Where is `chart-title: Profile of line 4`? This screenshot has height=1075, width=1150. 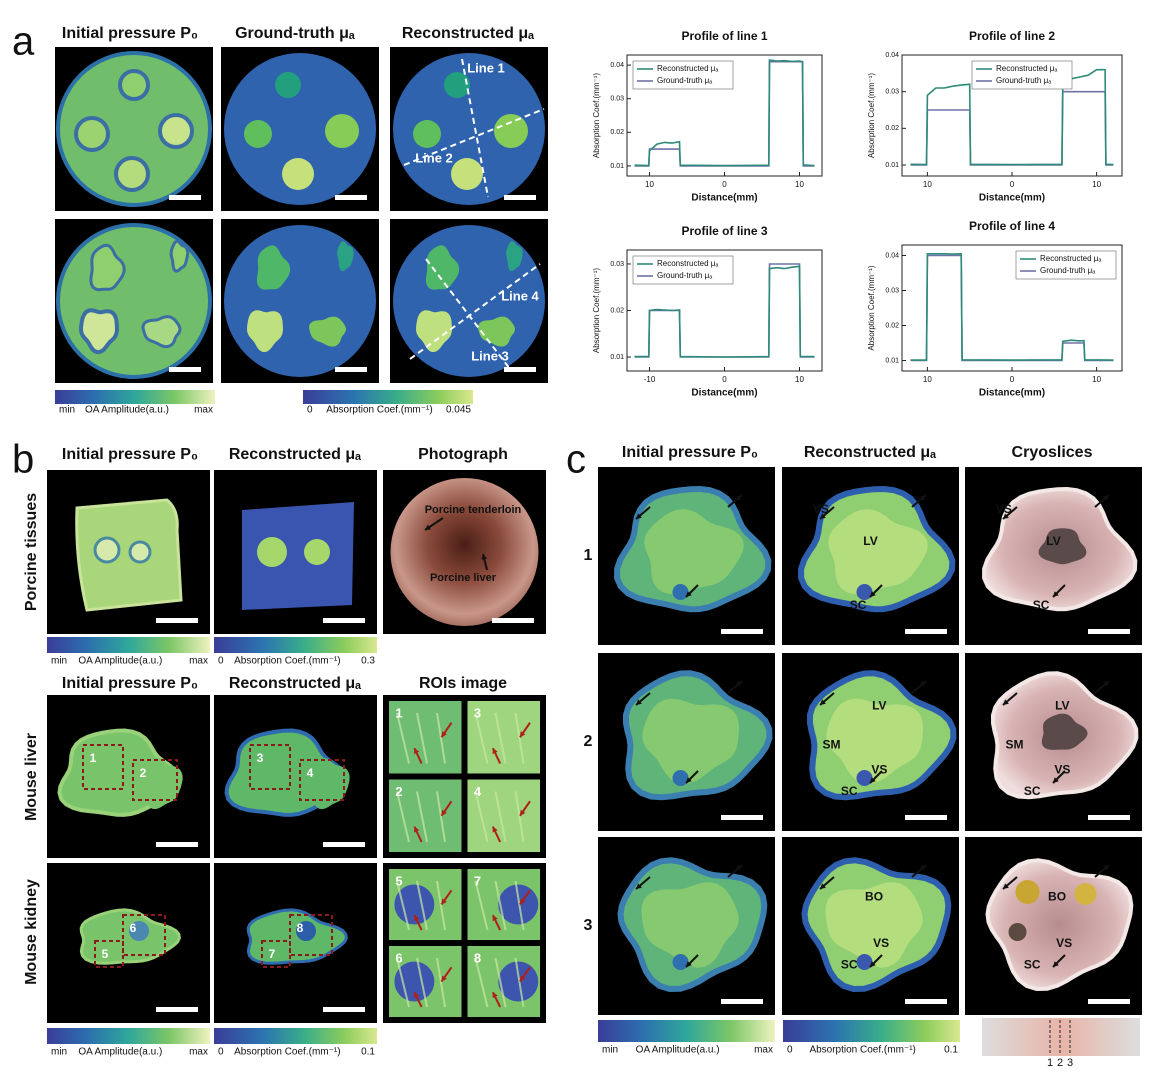
chart-title: Profile of line 4 is located at coordinates (1012, 226).